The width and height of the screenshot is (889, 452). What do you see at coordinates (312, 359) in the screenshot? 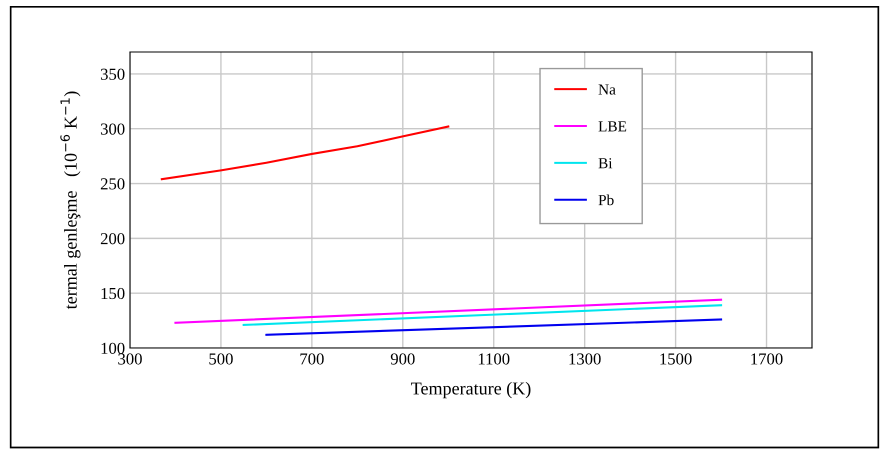
I see `x-tick-label: 700` at bounding box center [312, 359].